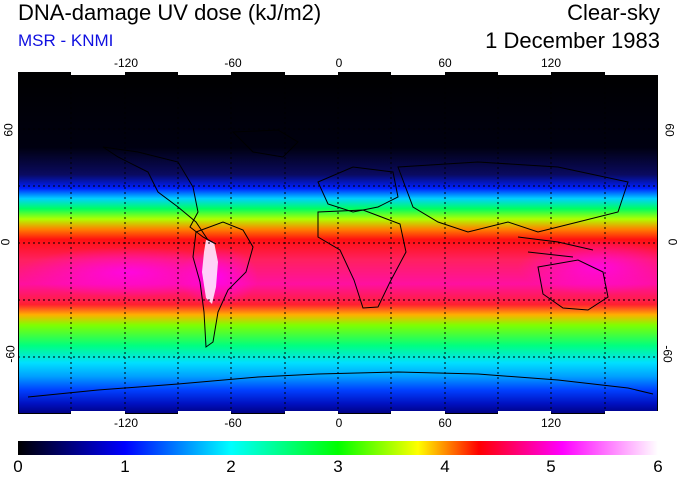 Image resolution: width=678 pixels, height=480 pixels. I want to click on lat-tick-left: 60, so click(8, 130).